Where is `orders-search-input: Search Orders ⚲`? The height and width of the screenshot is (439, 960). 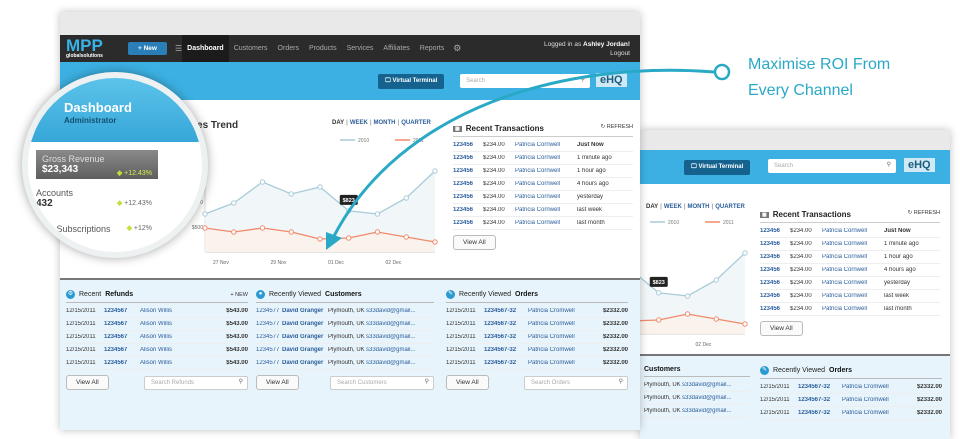 orders-search-input: Search Orders ⚲ is located at coordinates (576, 382).